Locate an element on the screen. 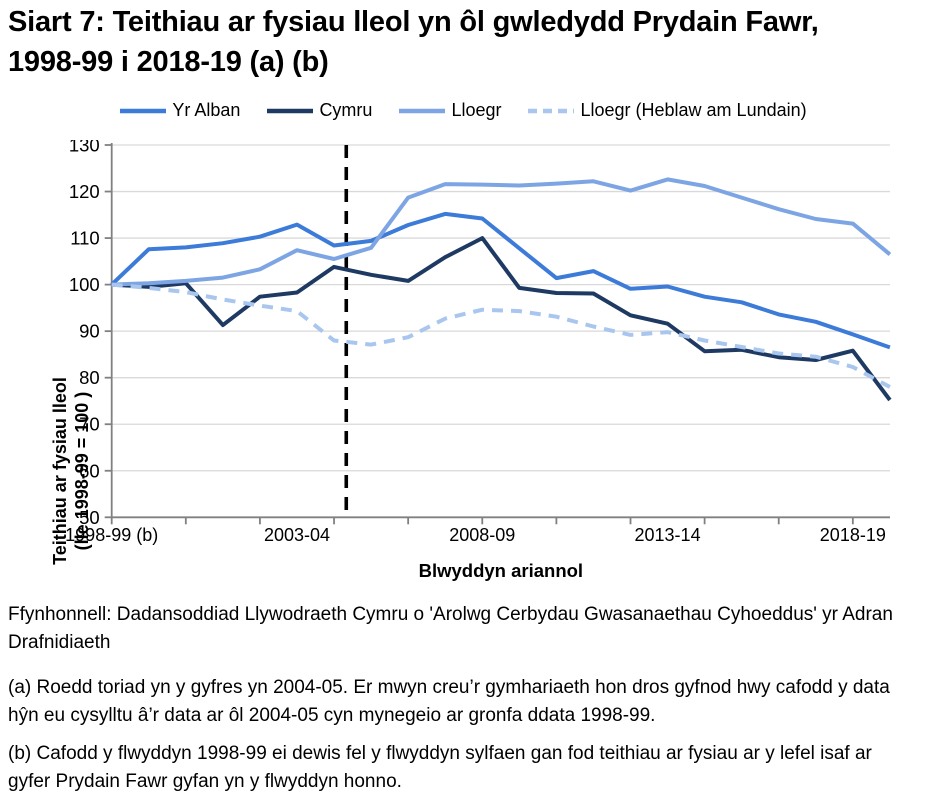 This screenshot has width=926, height=800. x-tick-label: 2013-14 is located at coordinates (668, 535).